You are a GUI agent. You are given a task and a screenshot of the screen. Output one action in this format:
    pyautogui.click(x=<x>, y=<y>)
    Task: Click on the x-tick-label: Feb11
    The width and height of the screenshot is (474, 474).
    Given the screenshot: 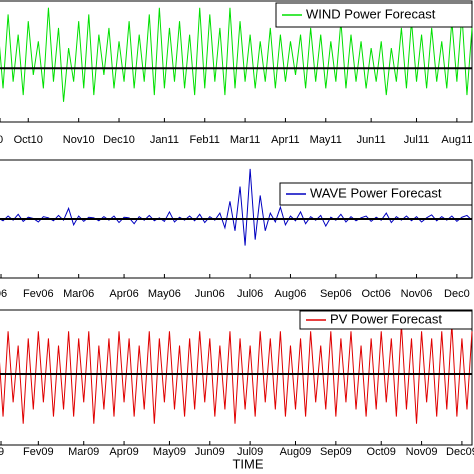 What is the action you would take?
    pyautogui.click(x=205, y=140)
    